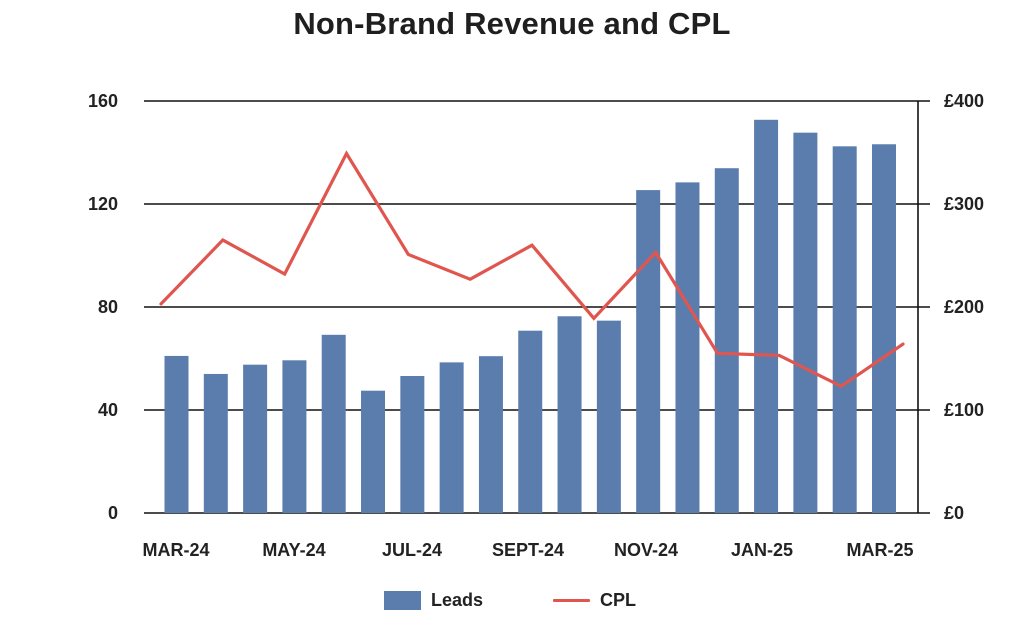  Describe the element at coordinates (293, 550) in the screenshot. I see `x-tick-label: MAY-24` at that location.